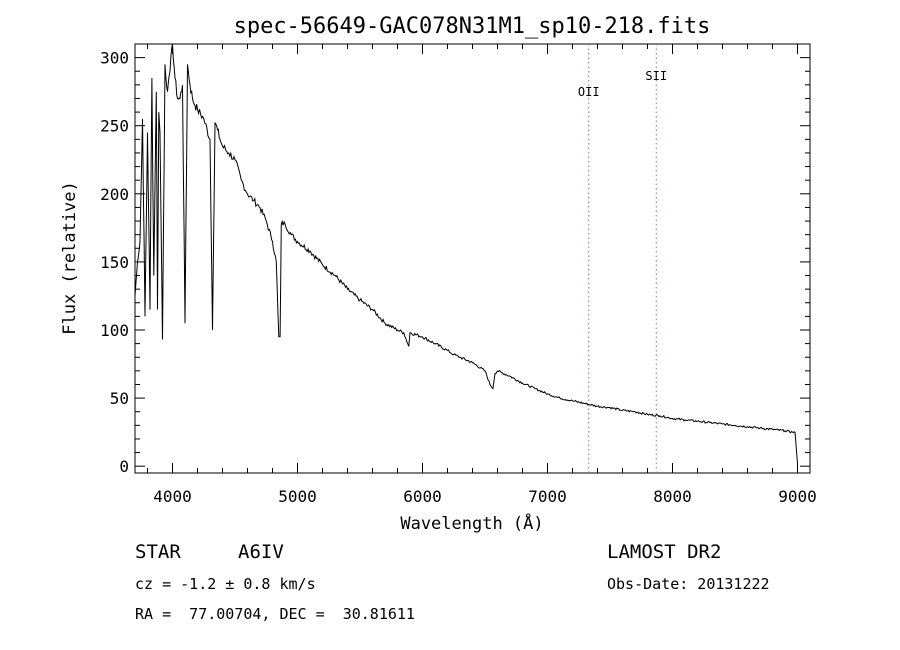 The image size is (900, 650). Describe the element at coordinates (114, 262) in the screenshot. I see `y-tick-label: 150` at that location.